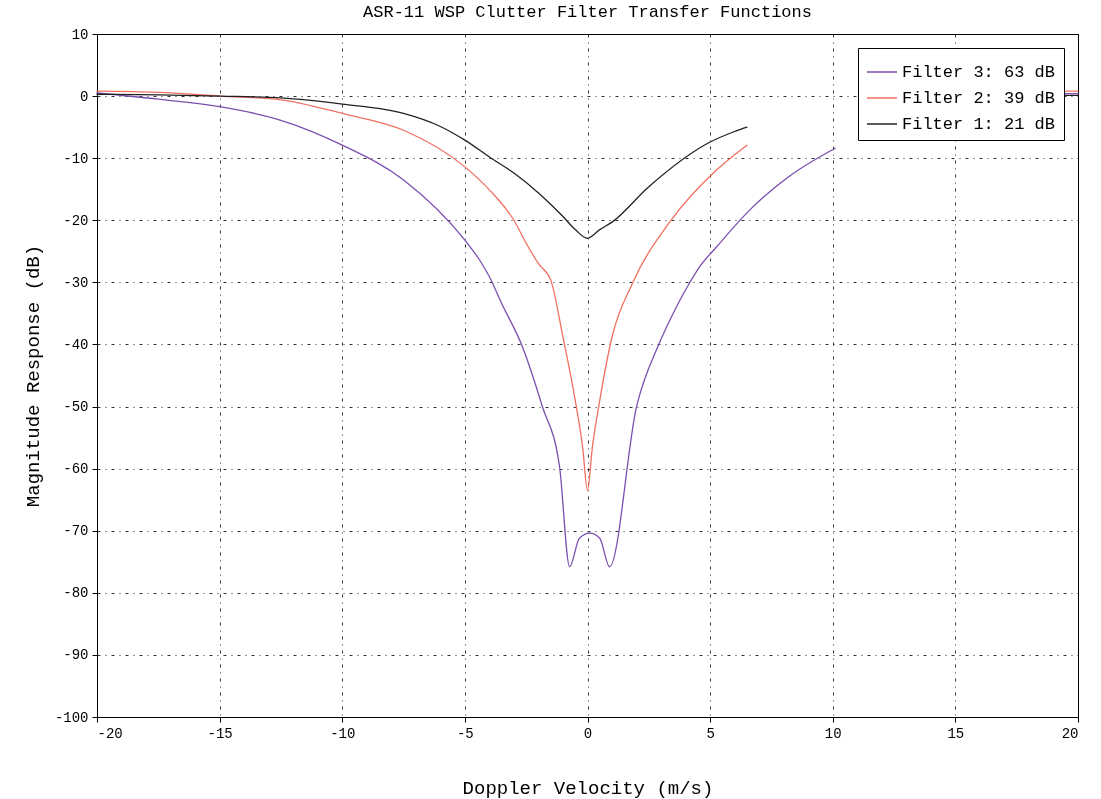 Image resolution: width=1101 pixels, height=799 pixels. What do you see at coordinates (76, 531) in the screenshot?
I see `y-tick-label: -70` at bounding box center [76, 531].